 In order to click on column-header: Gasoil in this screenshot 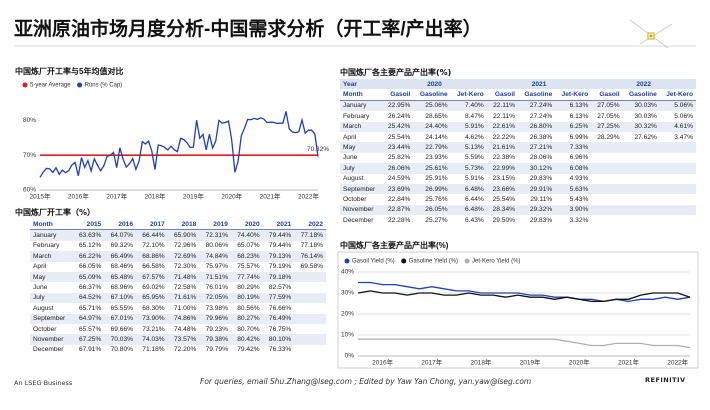, I will do `click(609, 95)`.